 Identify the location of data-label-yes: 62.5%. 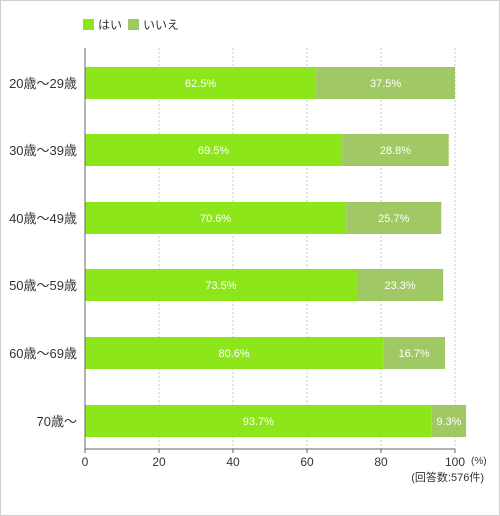
(200, 84).